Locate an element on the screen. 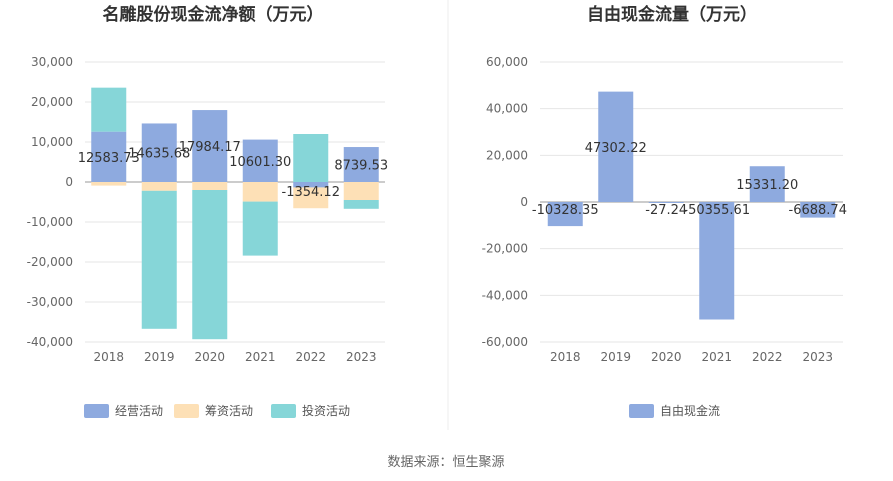 The image size is (893, 481). data-label: -1354.12 is located at coordinates (311, 192).